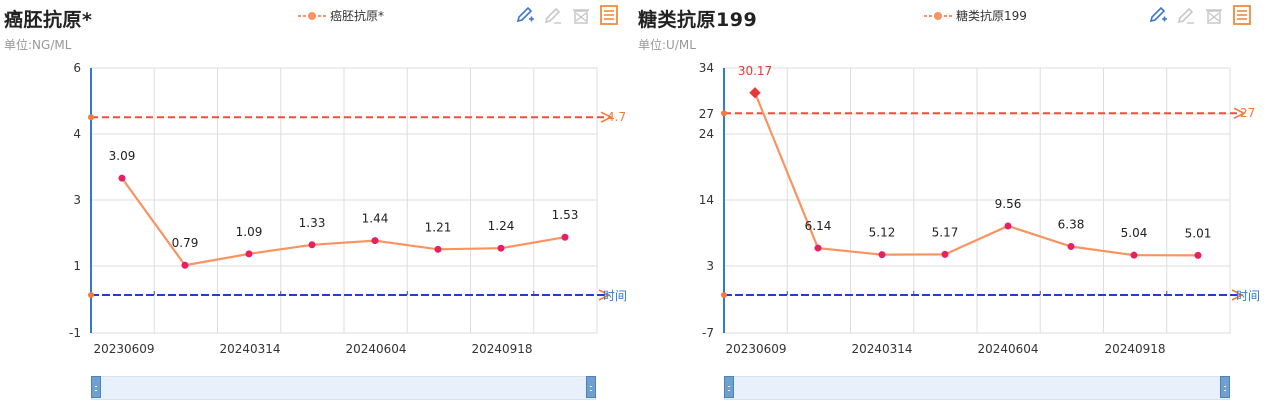 The height and width of the screenshot is (404, 1269). I want to click on data-point-abnormal, so click(755, 93).